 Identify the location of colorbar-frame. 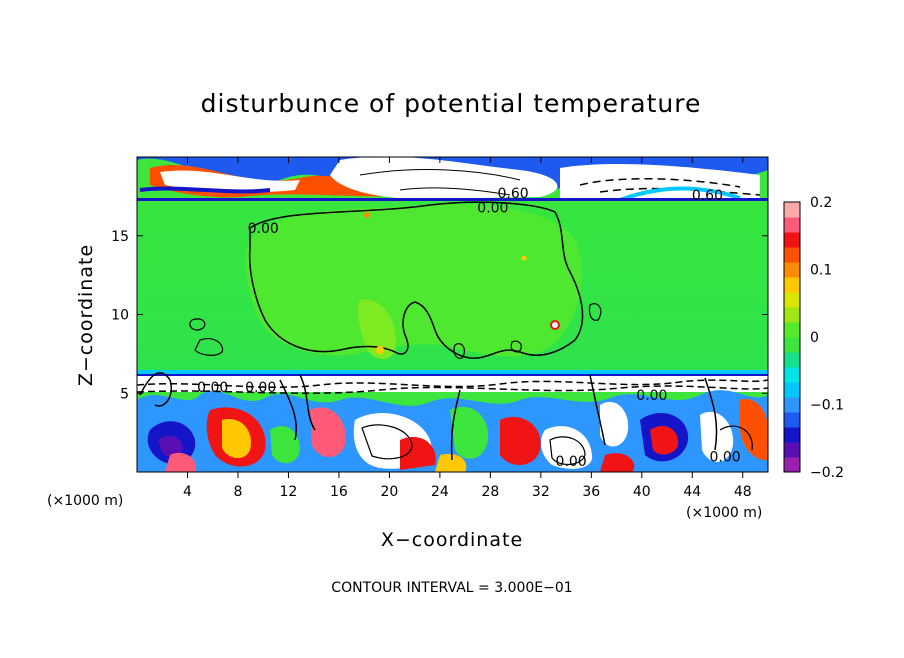
(792, 337).